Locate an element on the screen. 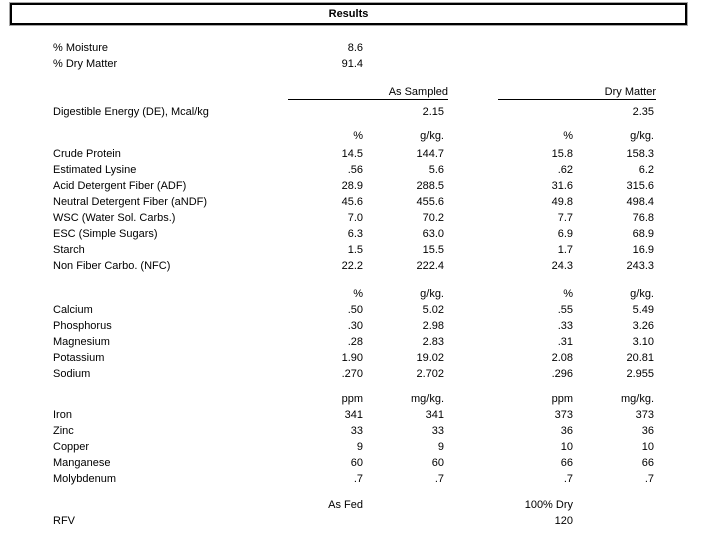 Image resolution: width=713 pixels, height=560 pixels. dry-matter-pct: 6.9 is located at coordinates (565, 234).